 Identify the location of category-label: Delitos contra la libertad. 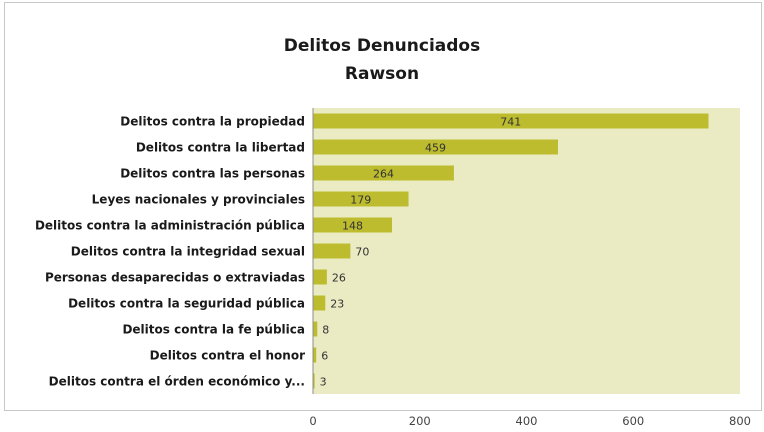
(220, 148).